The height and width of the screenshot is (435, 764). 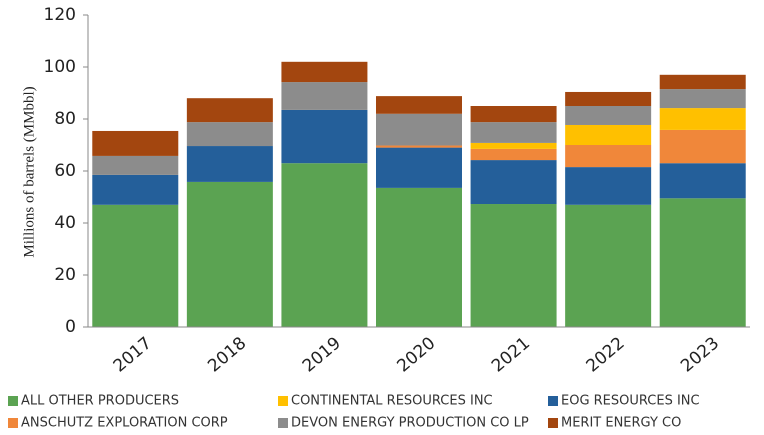 What do you see at coordinates (65, 119) in the screenshot?
I see `y-tick-label: 80` at bounding box center [65, 119].